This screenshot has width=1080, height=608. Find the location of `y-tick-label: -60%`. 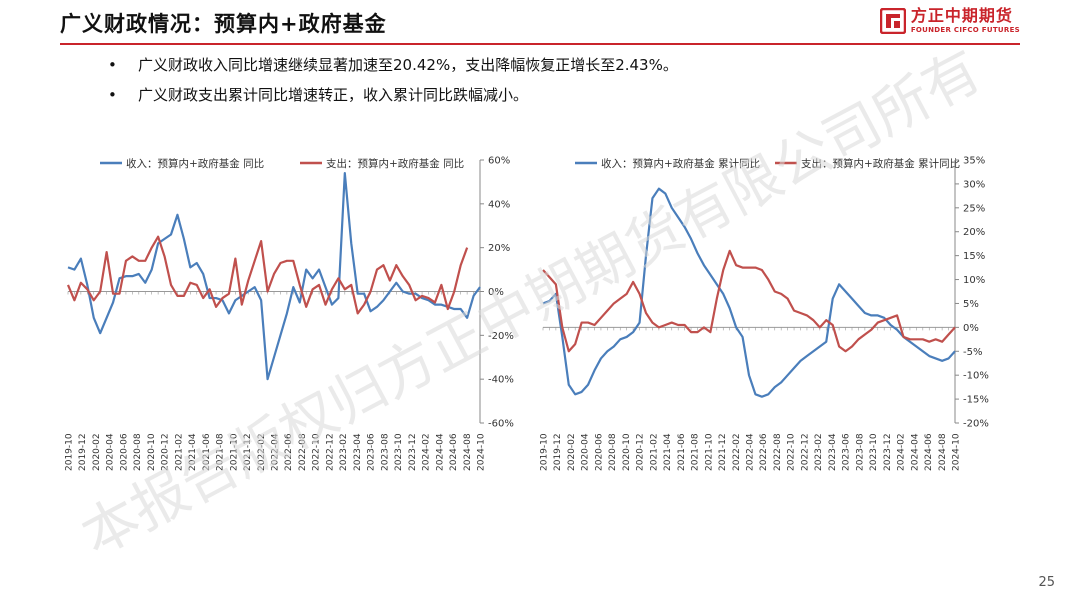

y-tick-label: -60% is located at coordinates (501, 424).